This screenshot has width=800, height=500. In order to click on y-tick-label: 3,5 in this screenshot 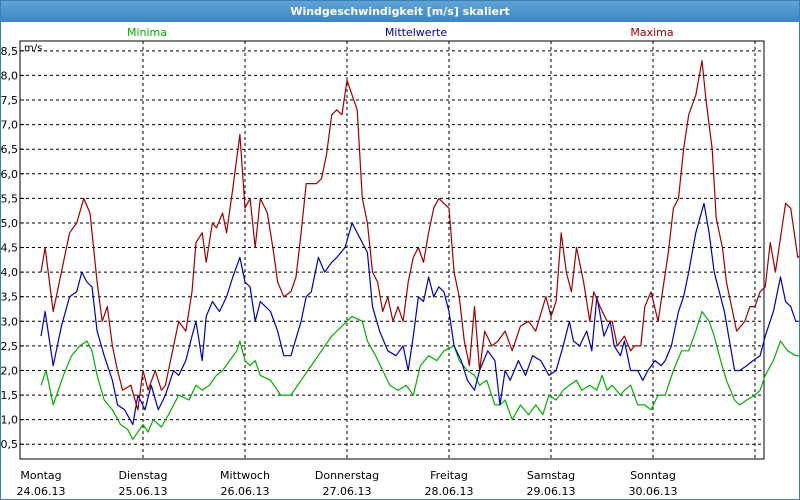, I will do `click(9, 297)`.